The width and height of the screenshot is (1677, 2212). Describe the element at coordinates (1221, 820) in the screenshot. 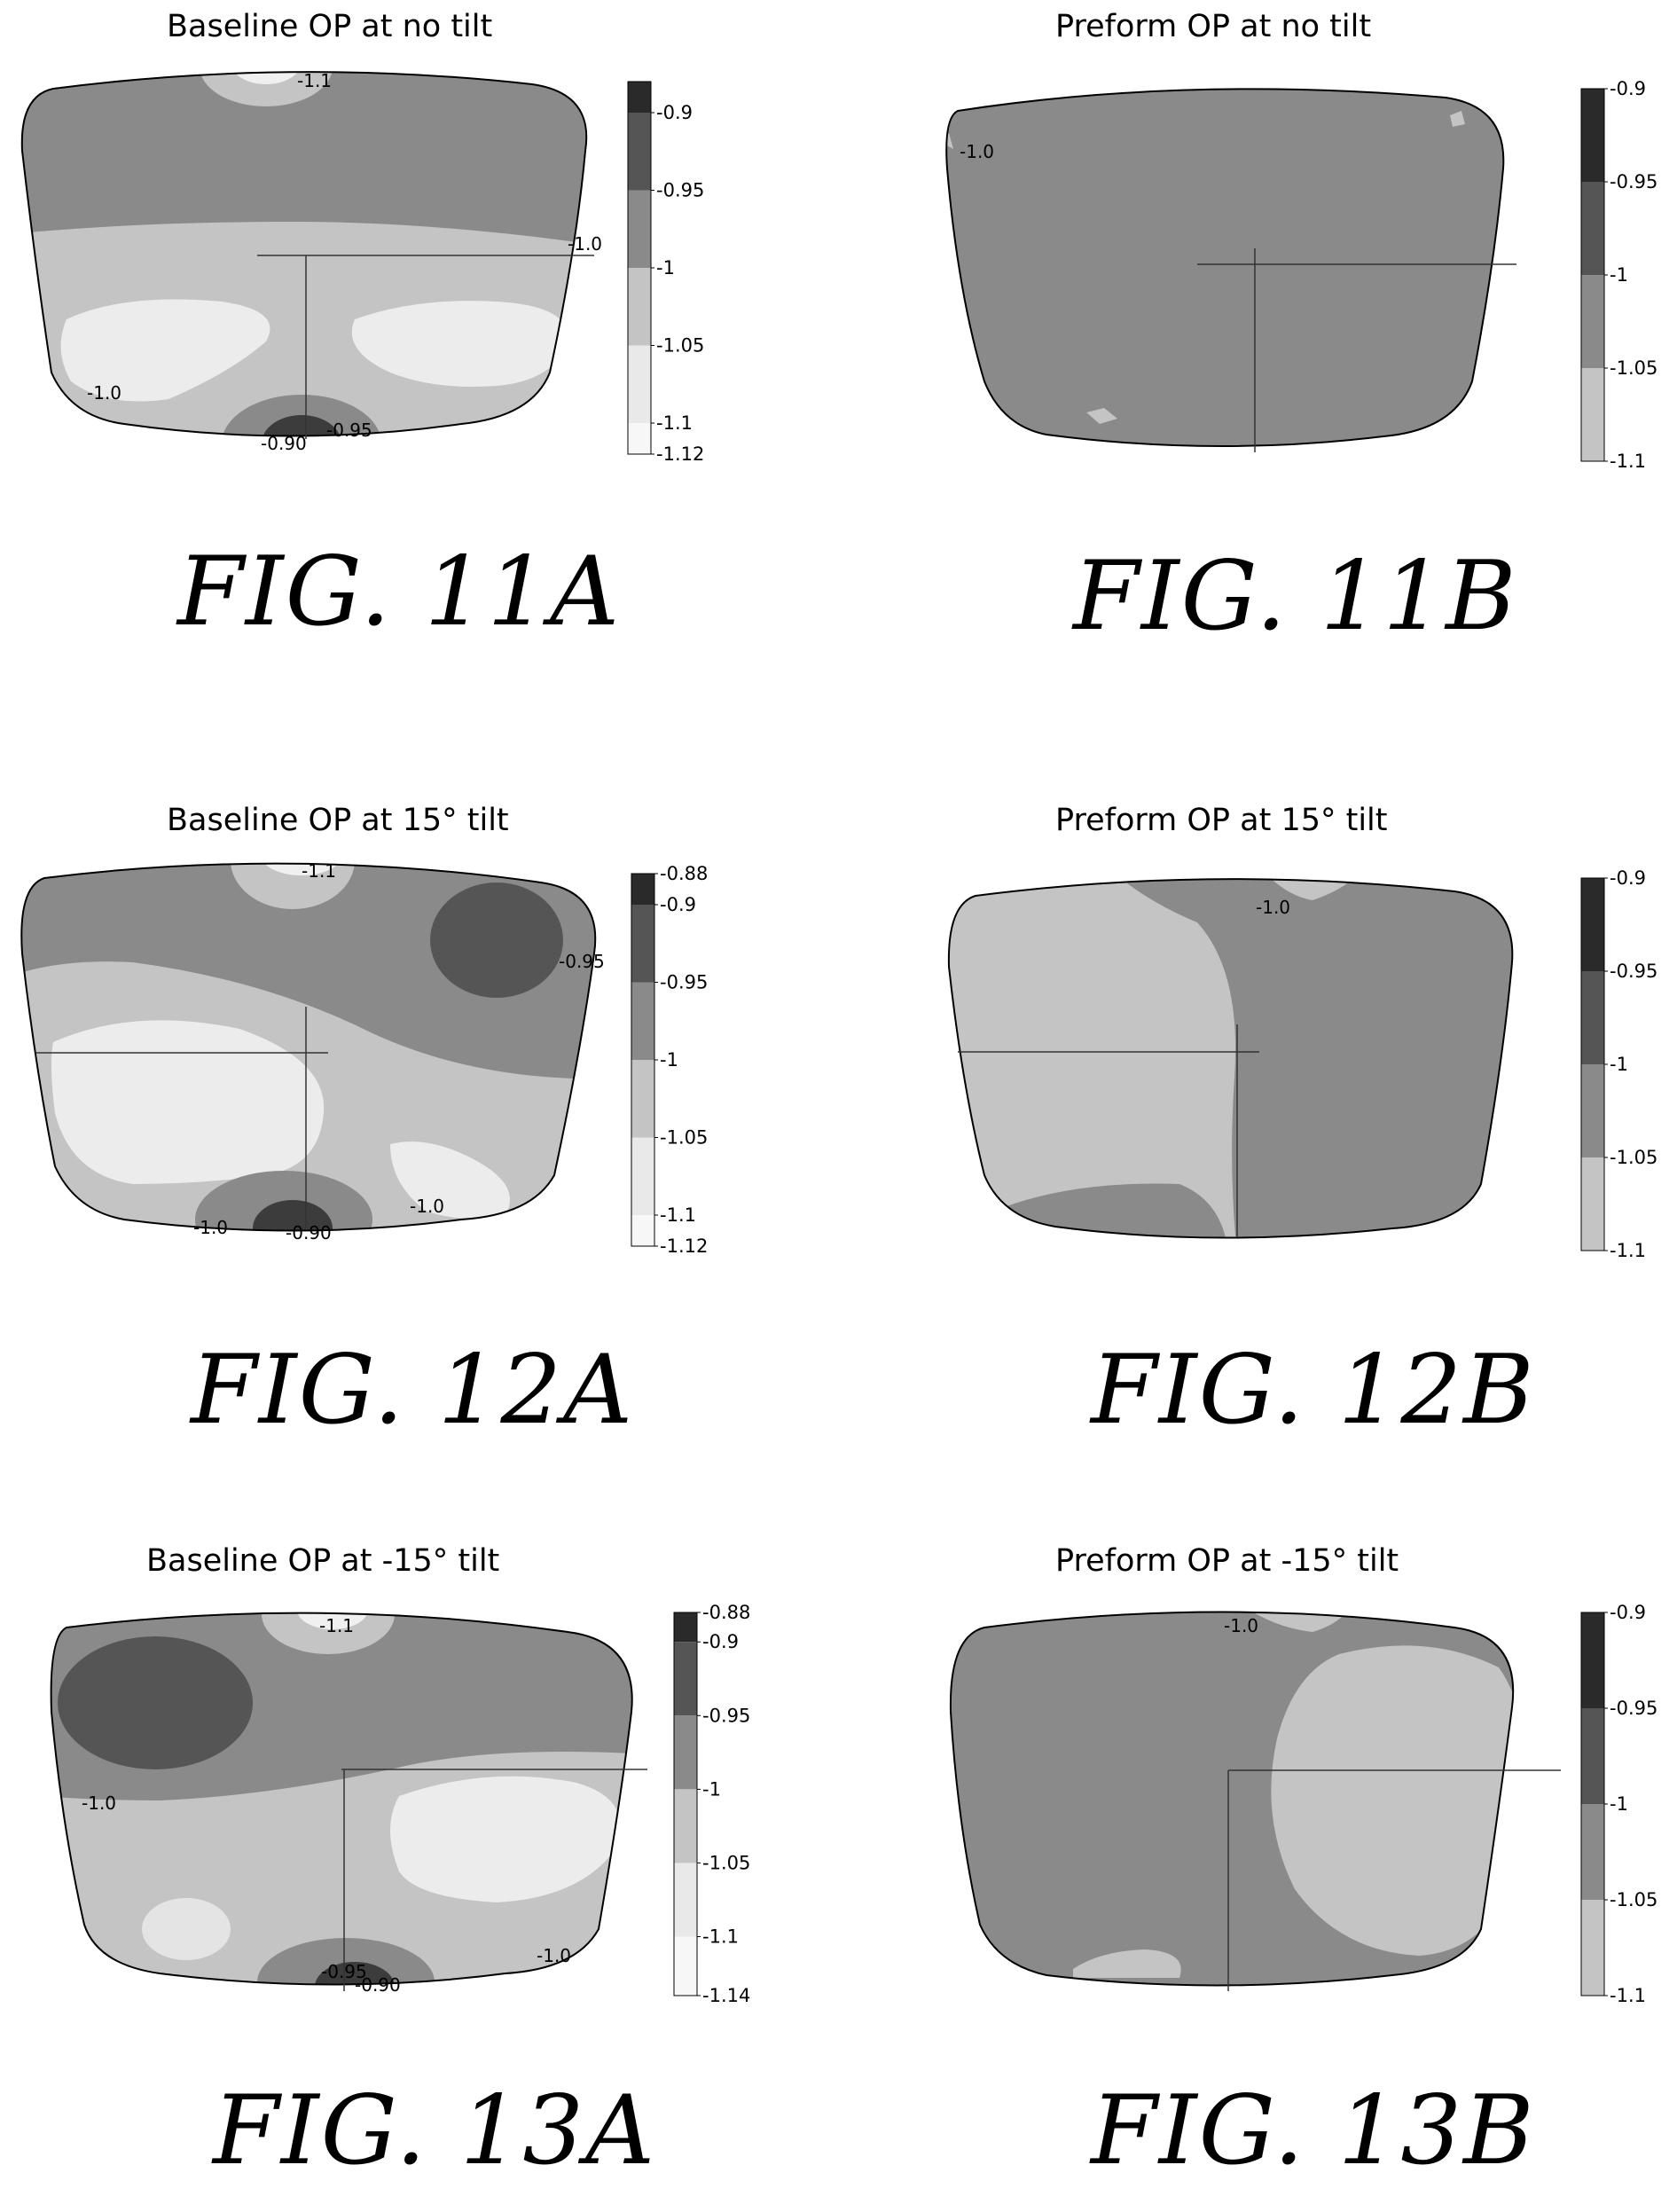

I see `panel-title: Preform OP at 15° tilt` at that location.